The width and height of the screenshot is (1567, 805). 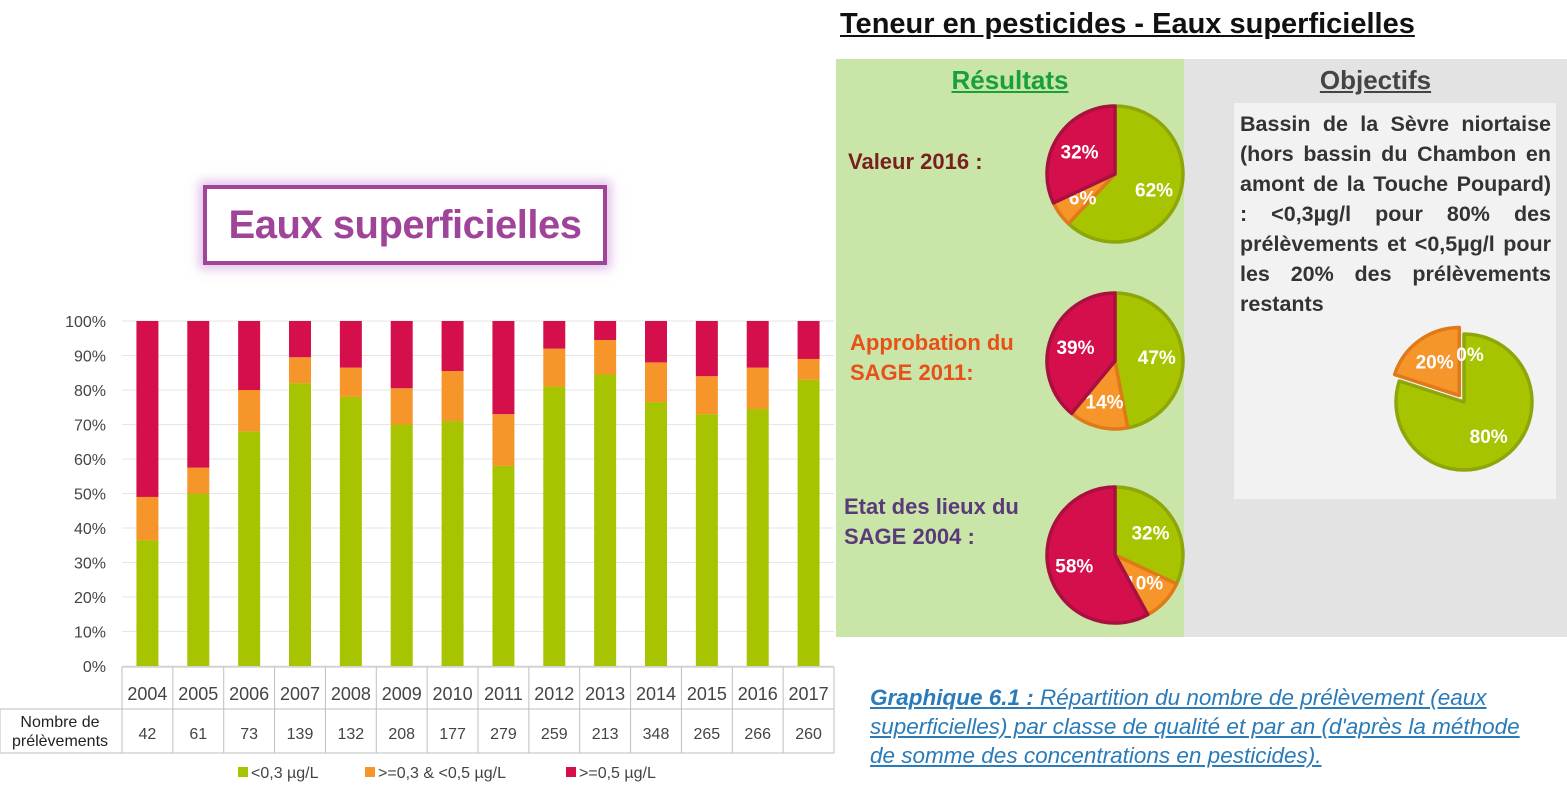 What do you see at coordinates (90, 529) in the screenshot?
I see `y-tick-label: 40%` at bounding box center [90, 529].